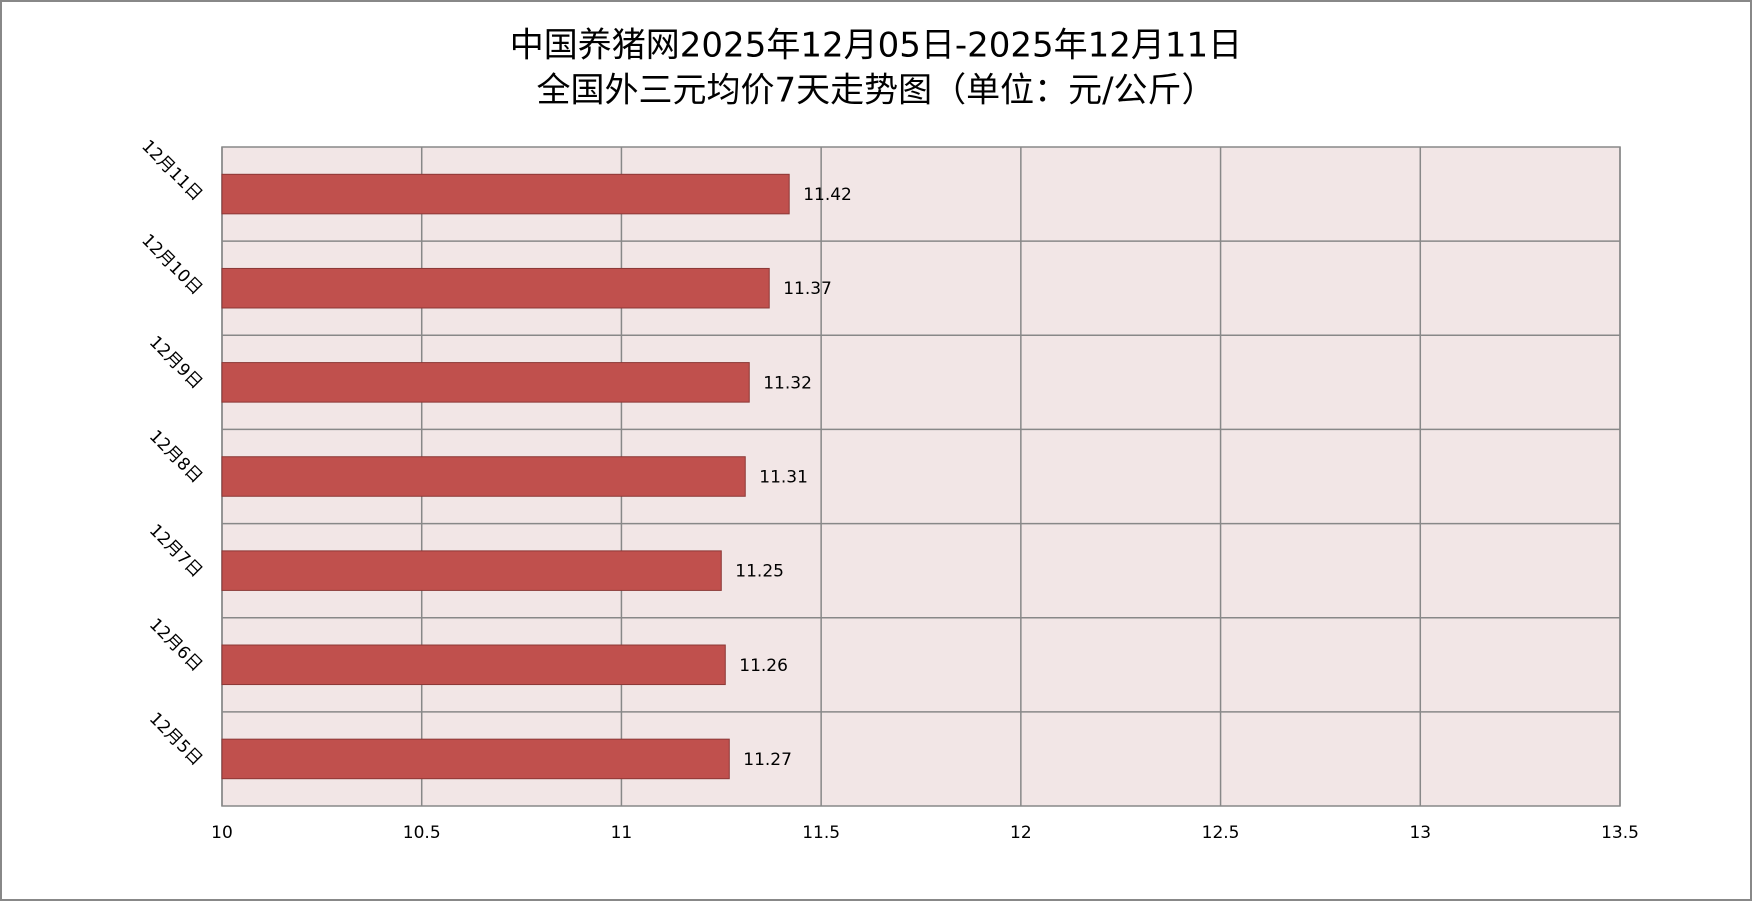  I want to click on x-tick-label: 12, so click(1021, 833).